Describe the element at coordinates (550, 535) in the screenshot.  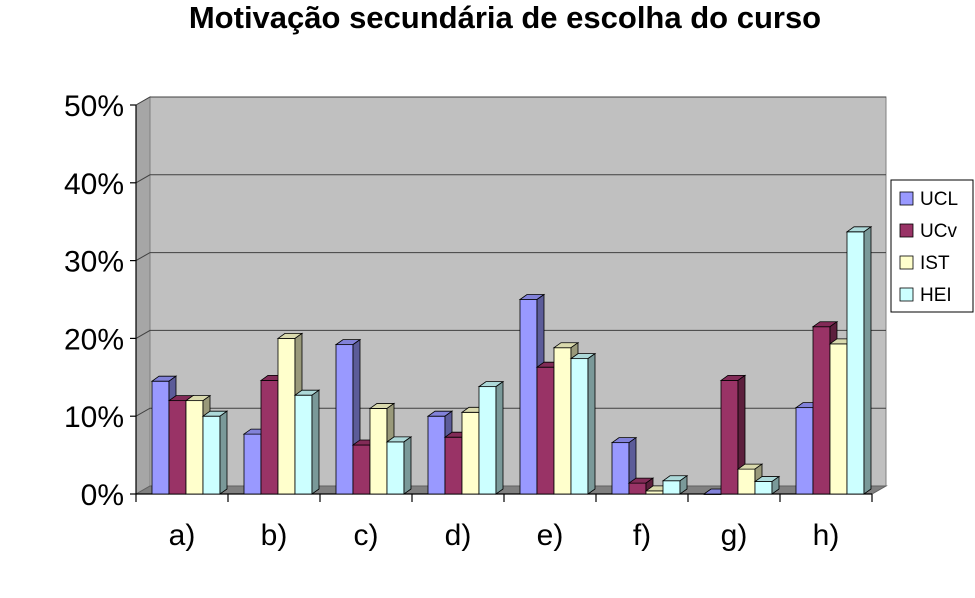
I see `x-tick-label: e)` at that location.